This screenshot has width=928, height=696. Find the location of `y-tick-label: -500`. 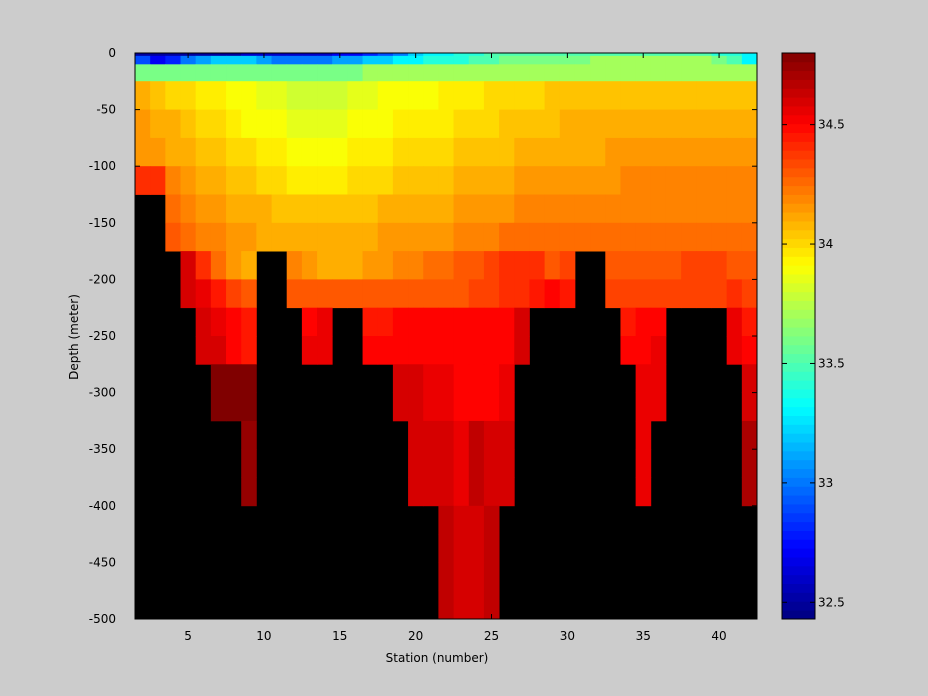

y-tick-label: -500 is located at coordinates (102, 619).